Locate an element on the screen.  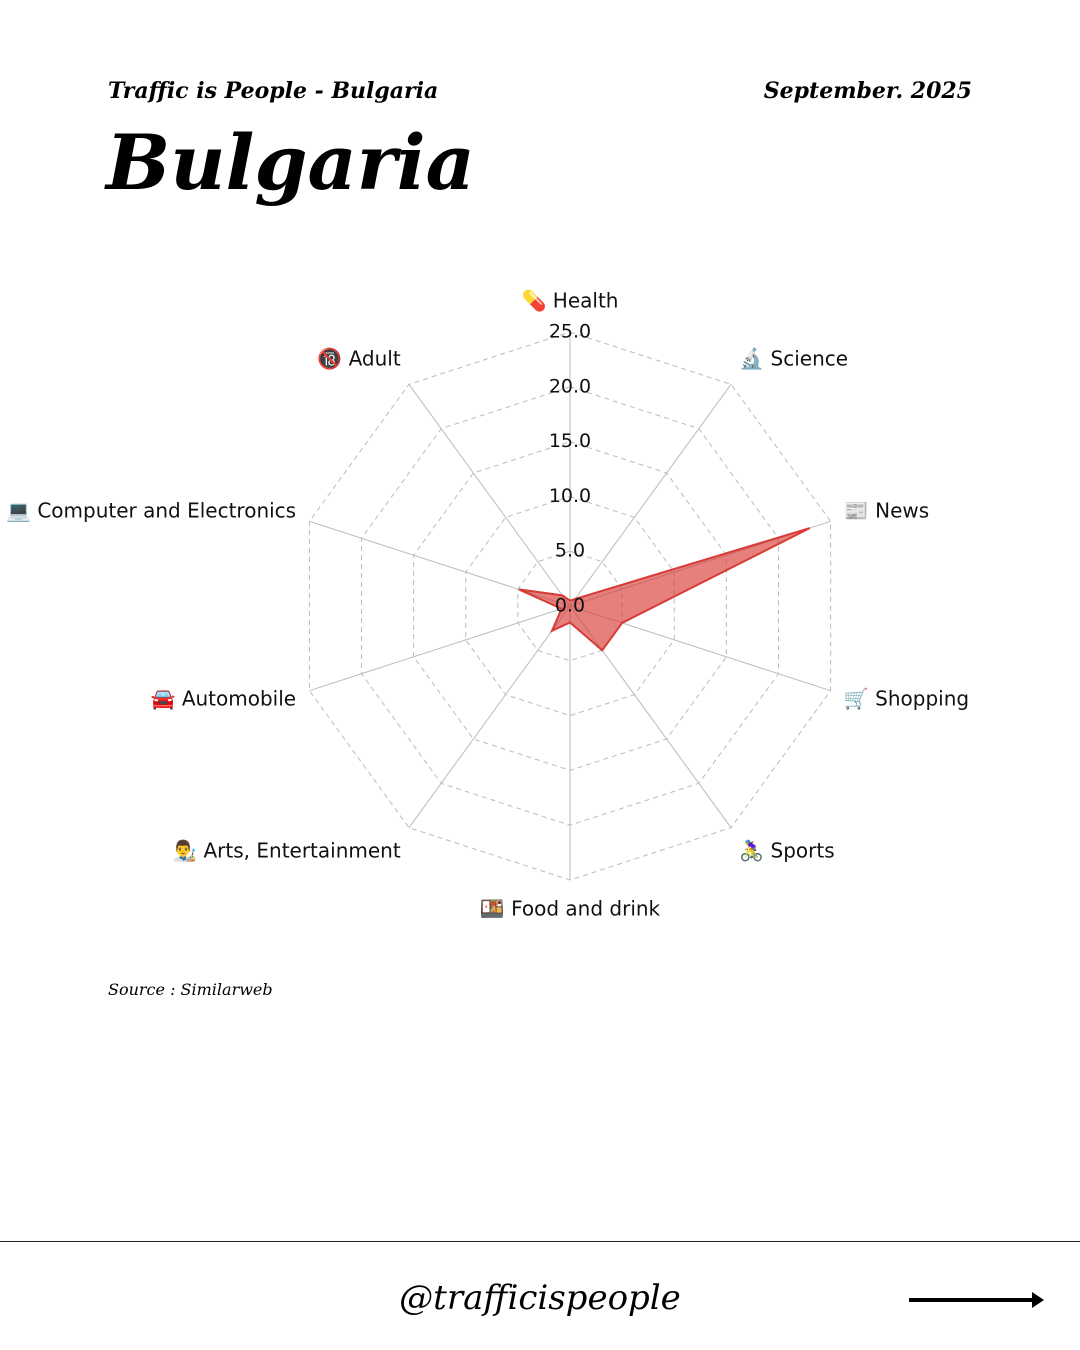
category-label: 👨‍🎨 Arts, Entertainment is located at coordinates (286, 850).